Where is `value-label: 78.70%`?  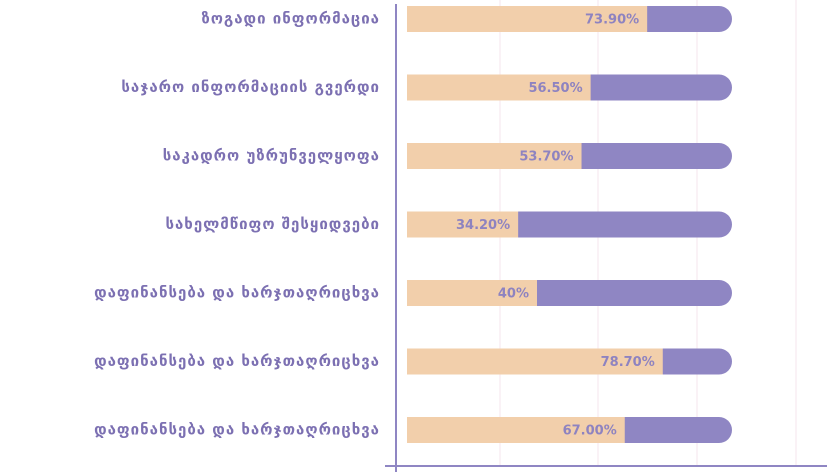
value-label: 78.70% is located at coordinates (628, 362).